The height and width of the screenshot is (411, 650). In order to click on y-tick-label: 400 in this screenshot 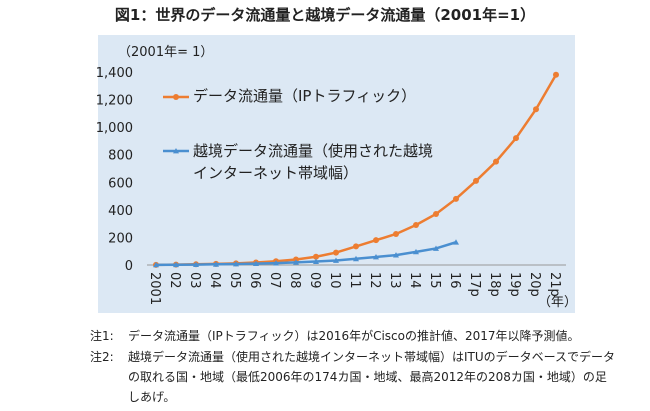, I will do `click(120, 211)`.